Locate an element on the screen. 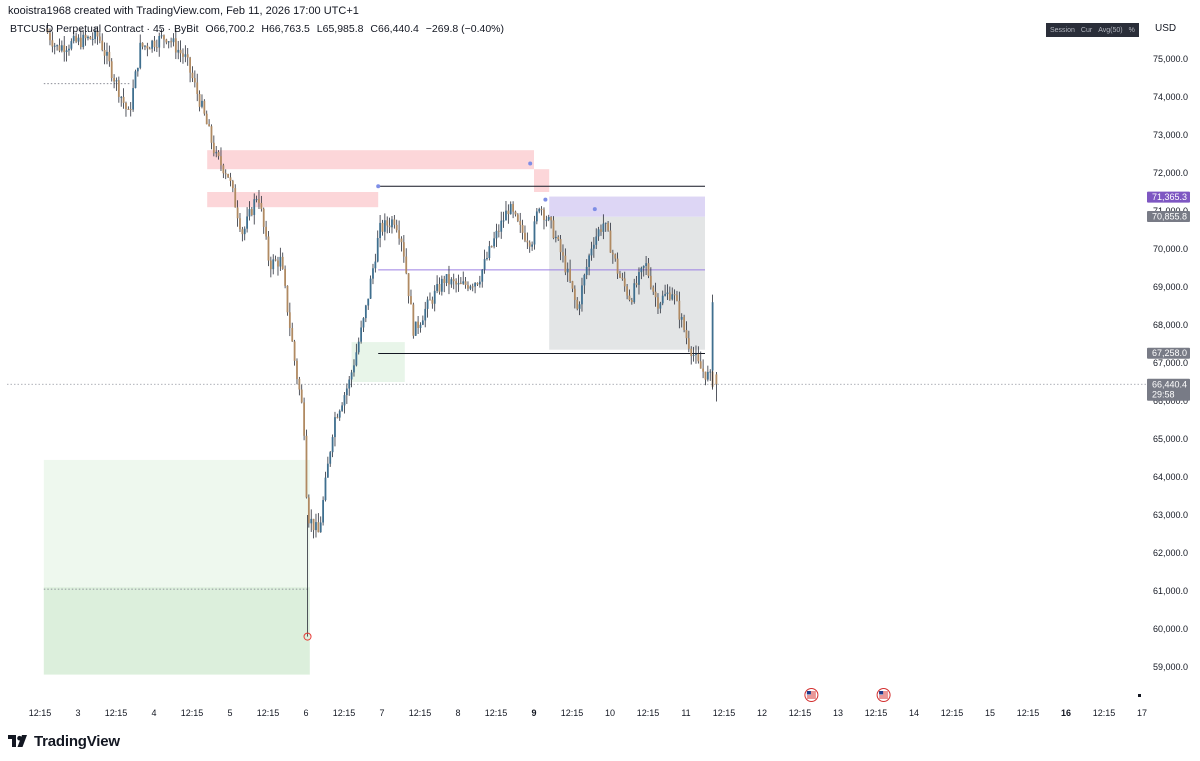  x-tick-label: 6 is located at coordinates (305, 713).